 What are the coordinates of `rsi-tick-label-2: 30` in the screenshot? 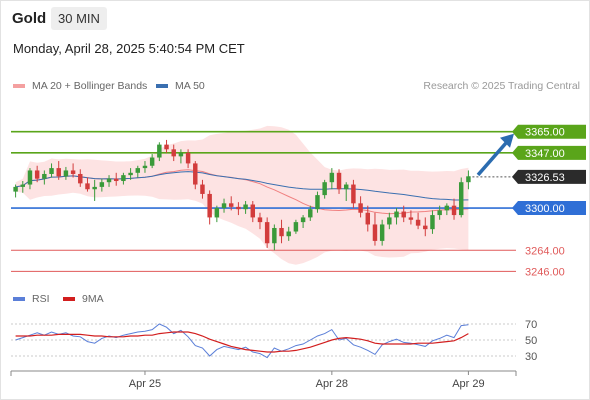 It's located at (531, 357).